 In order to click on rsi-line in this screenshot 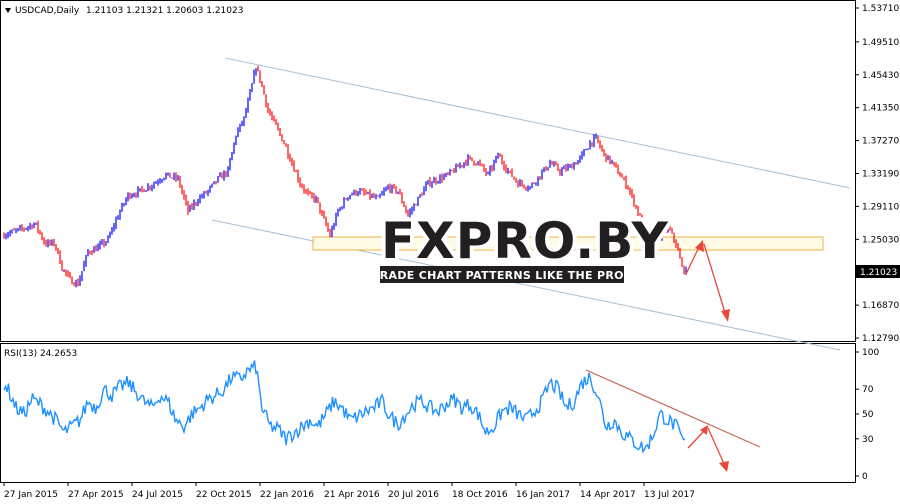, I will do `click(344, 407)`.